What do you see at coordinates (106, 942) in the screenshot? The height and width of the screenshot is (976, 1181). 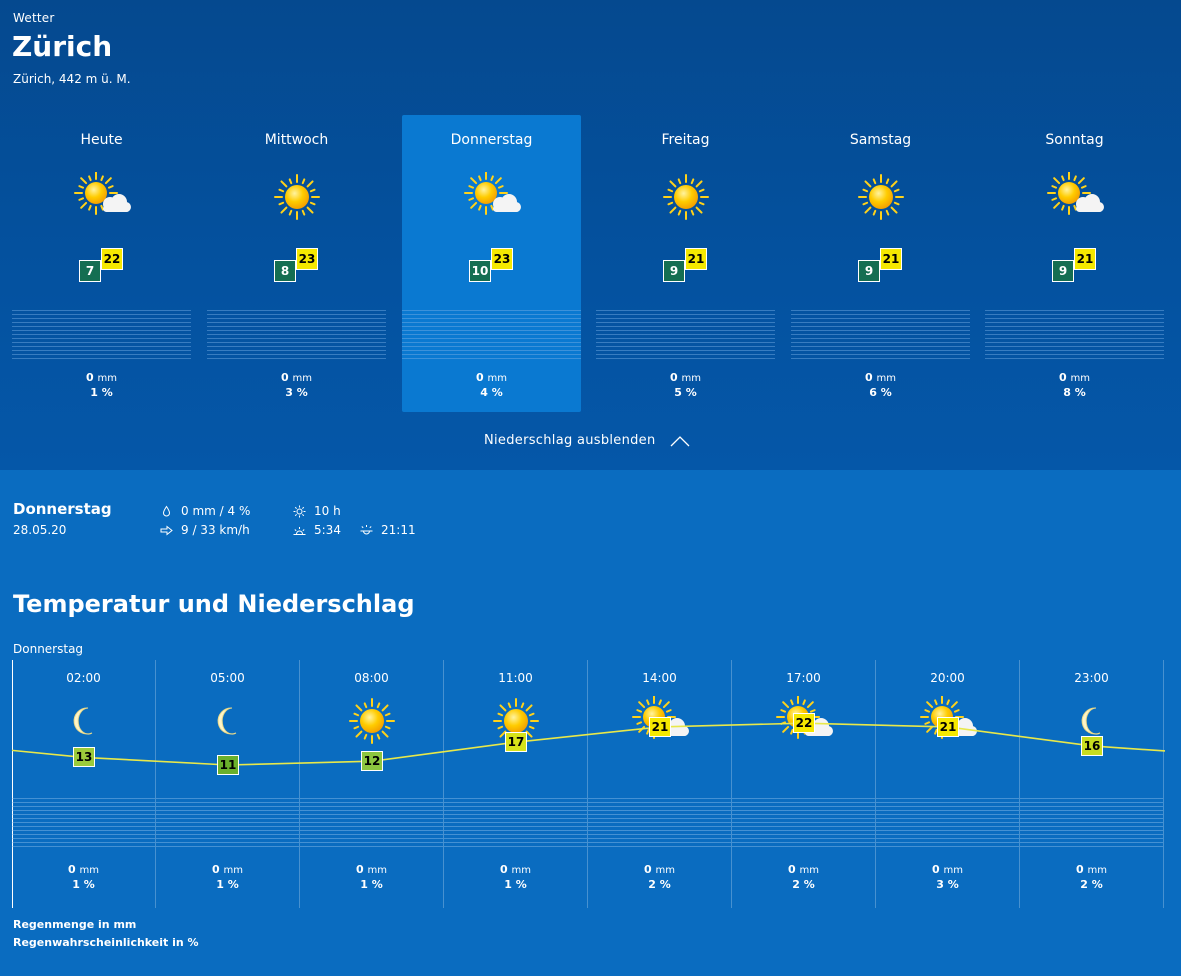 I see `legend-rain-probability: Regenwahrscheinlichkeit in %` at bounding box center [106, 942].